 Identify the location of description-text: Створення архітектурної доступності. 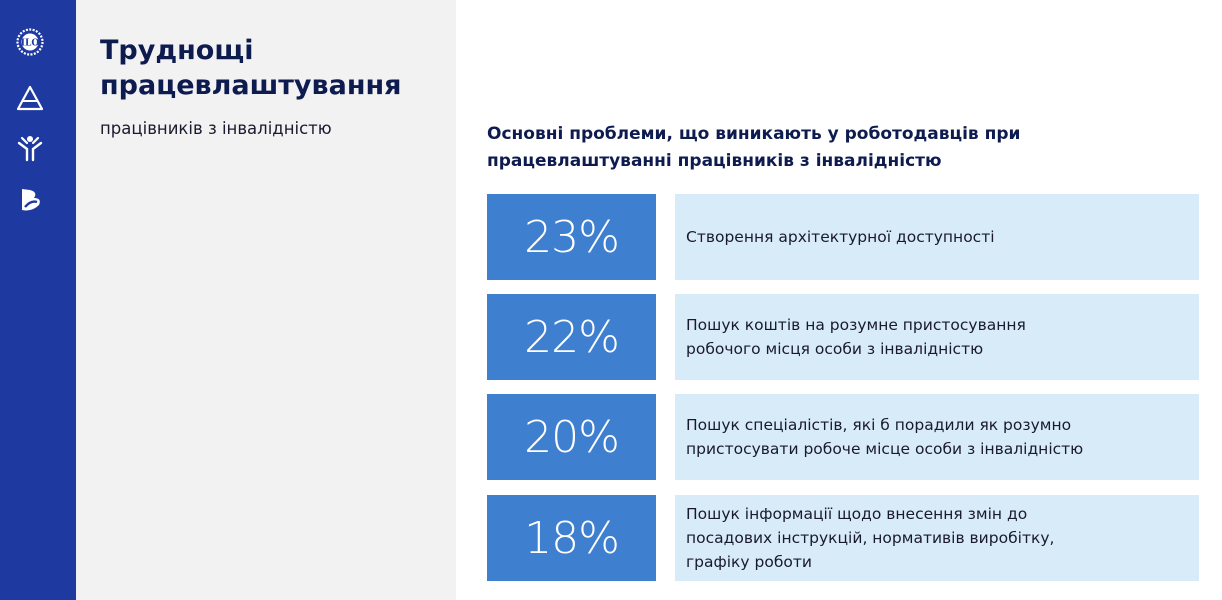
(840, 237).